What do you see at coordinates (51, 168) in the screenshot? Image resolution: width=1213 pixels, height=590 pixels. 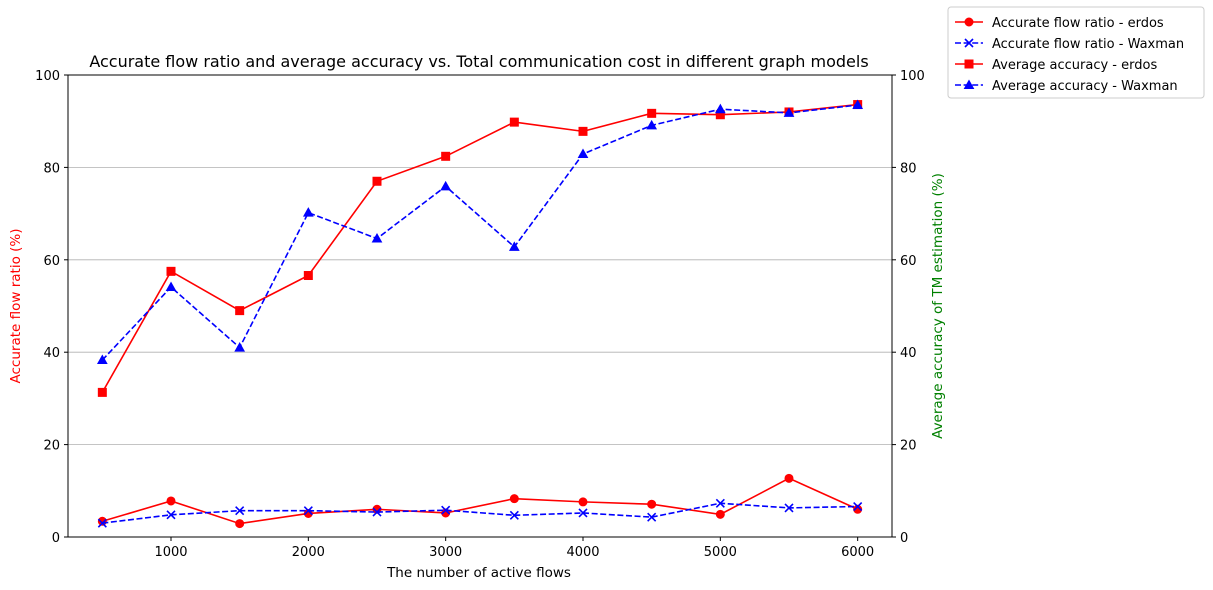 I see `y-left-tick-label: 80` at bounding box center [51, 168].